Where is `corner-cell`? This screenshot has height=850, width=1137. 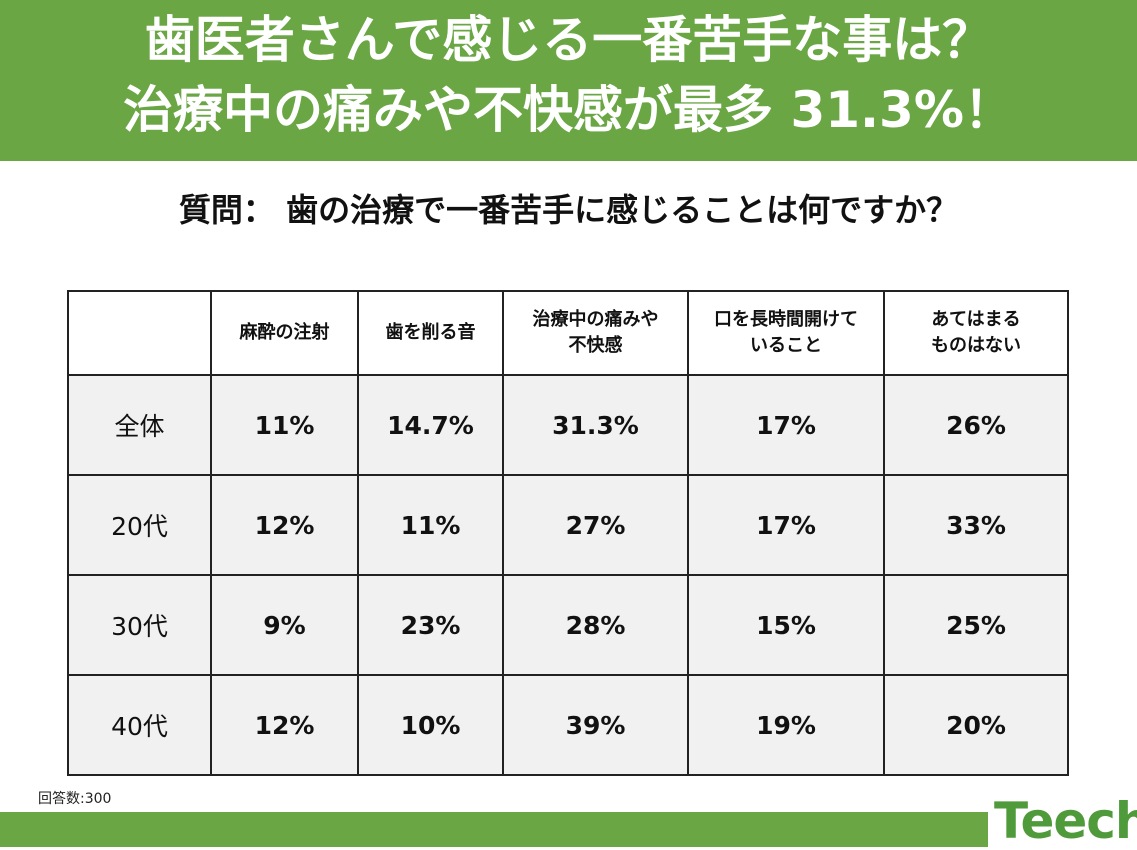
corner-cell is located at coordinates (139, 333).